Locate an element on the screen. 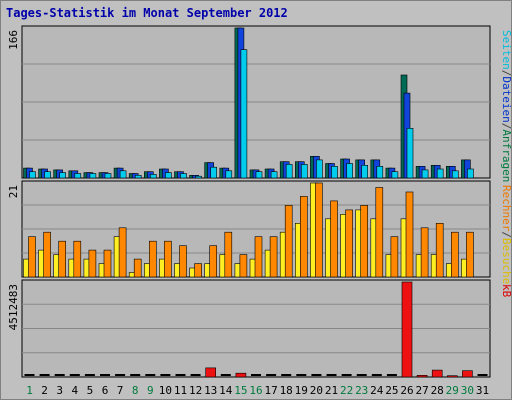 This screenshot has width=512, height=400. day-label-11: 11 is located at coordinates (180, 390).